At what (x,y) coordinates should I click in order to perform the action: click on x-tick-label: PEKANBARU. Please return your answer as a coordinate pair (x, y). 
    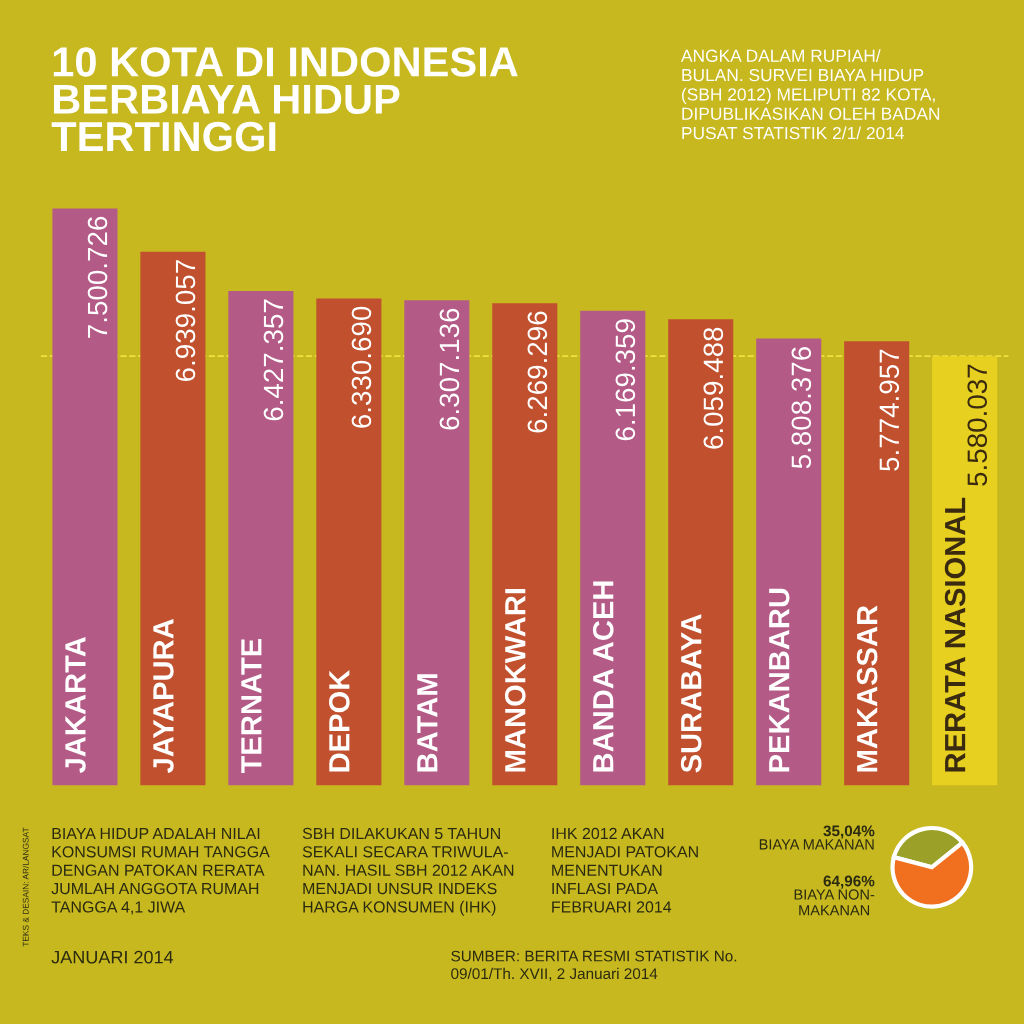
    Looking at the image, I should click on (779, 680).